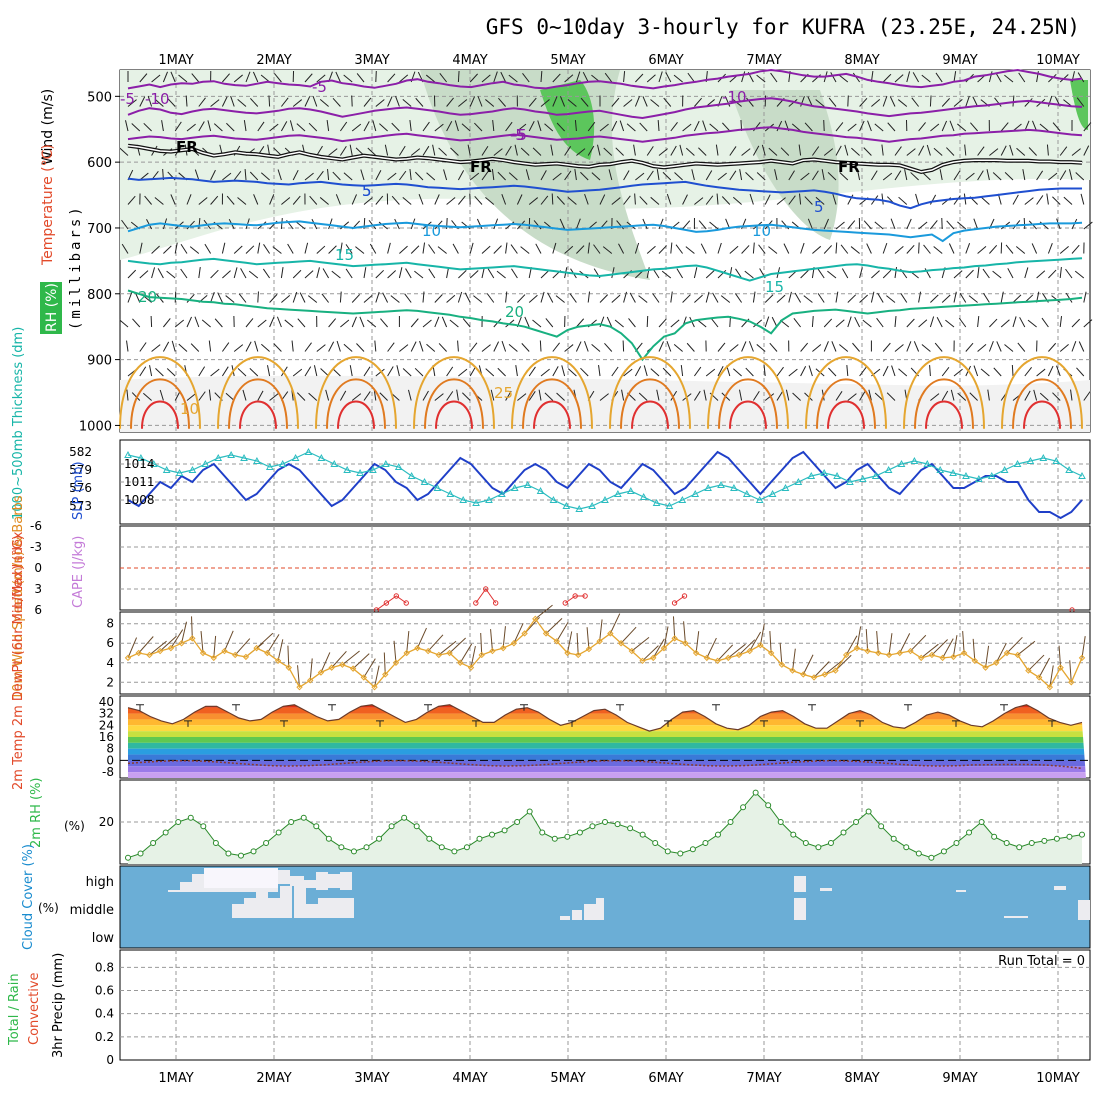  Describe the element at coordinates (367, 191) in the screenshot. I see `contour-label: 5` at that location.